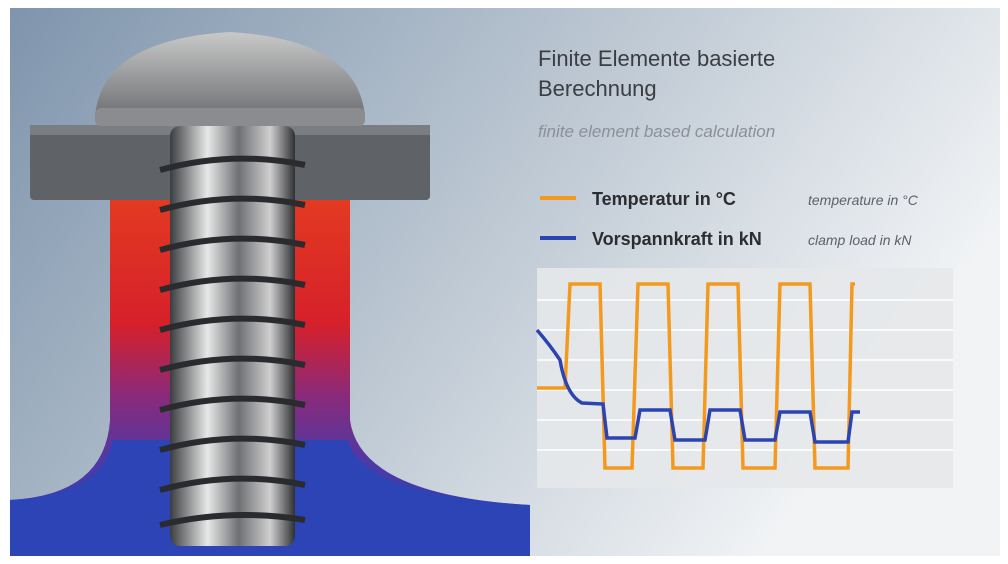  What do you see at coordinates (664, 199) in the screenshot?
I see `legend-label: Temperatur in °C` at bounding box center [664, 199].